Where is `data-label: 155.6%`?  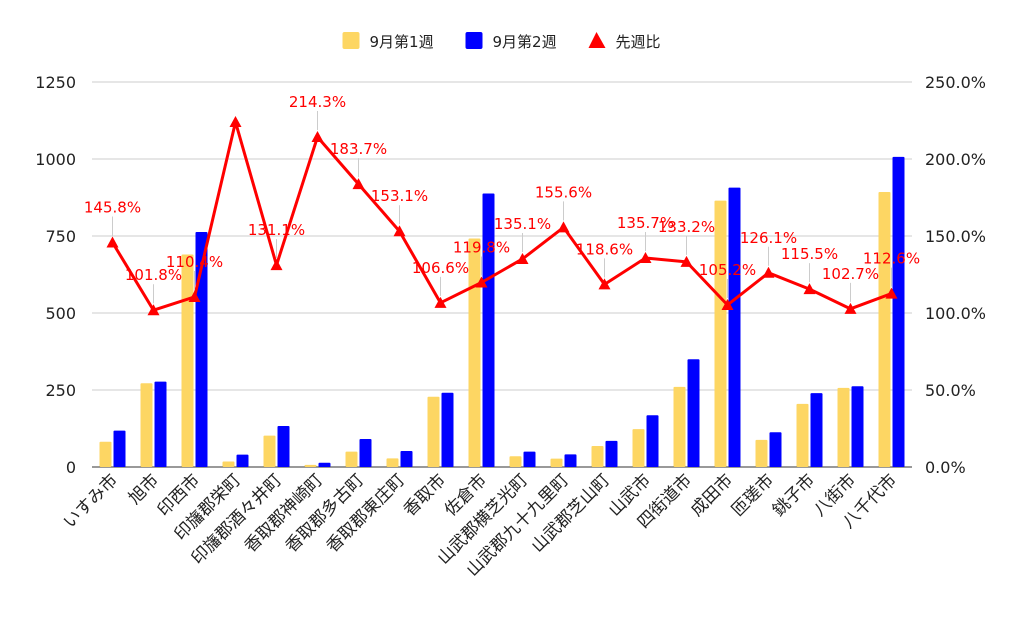 data-label: 155.6% is located at coordinates (563, 192).